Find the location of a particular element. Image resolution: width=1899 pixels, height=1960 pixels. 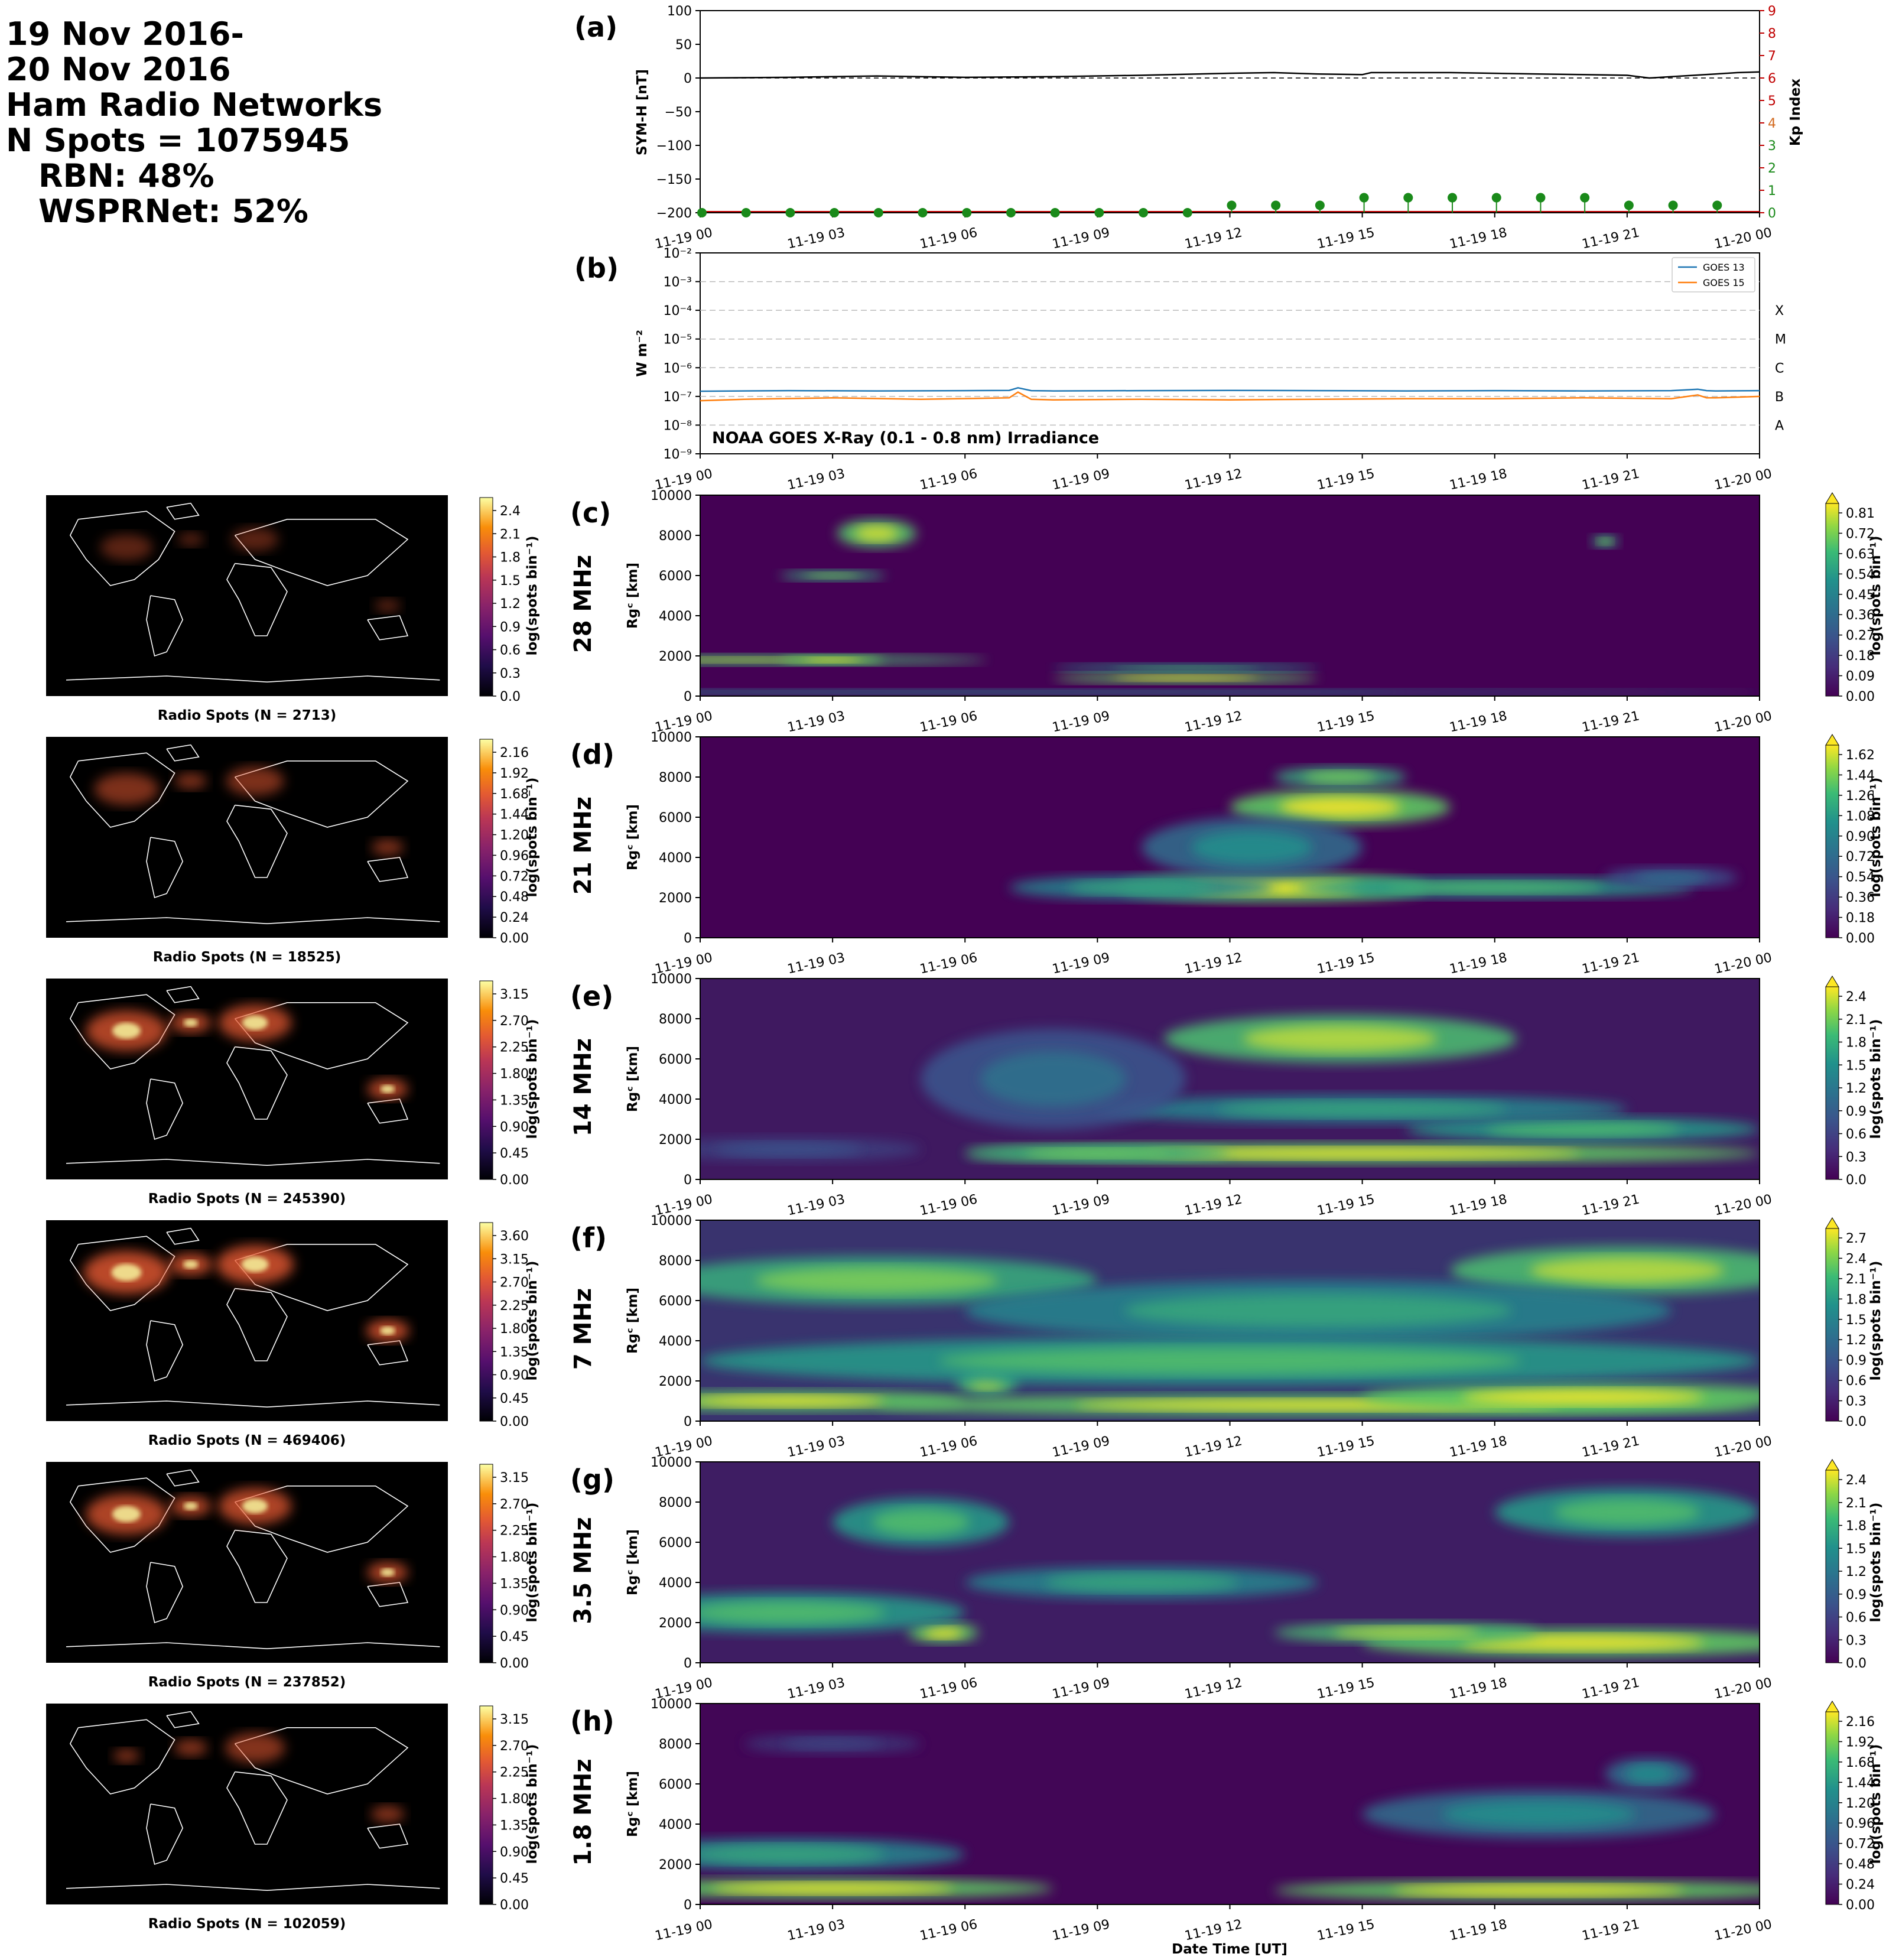

rti-y-tick-label: 2000 is located at coordinates (675, 898).